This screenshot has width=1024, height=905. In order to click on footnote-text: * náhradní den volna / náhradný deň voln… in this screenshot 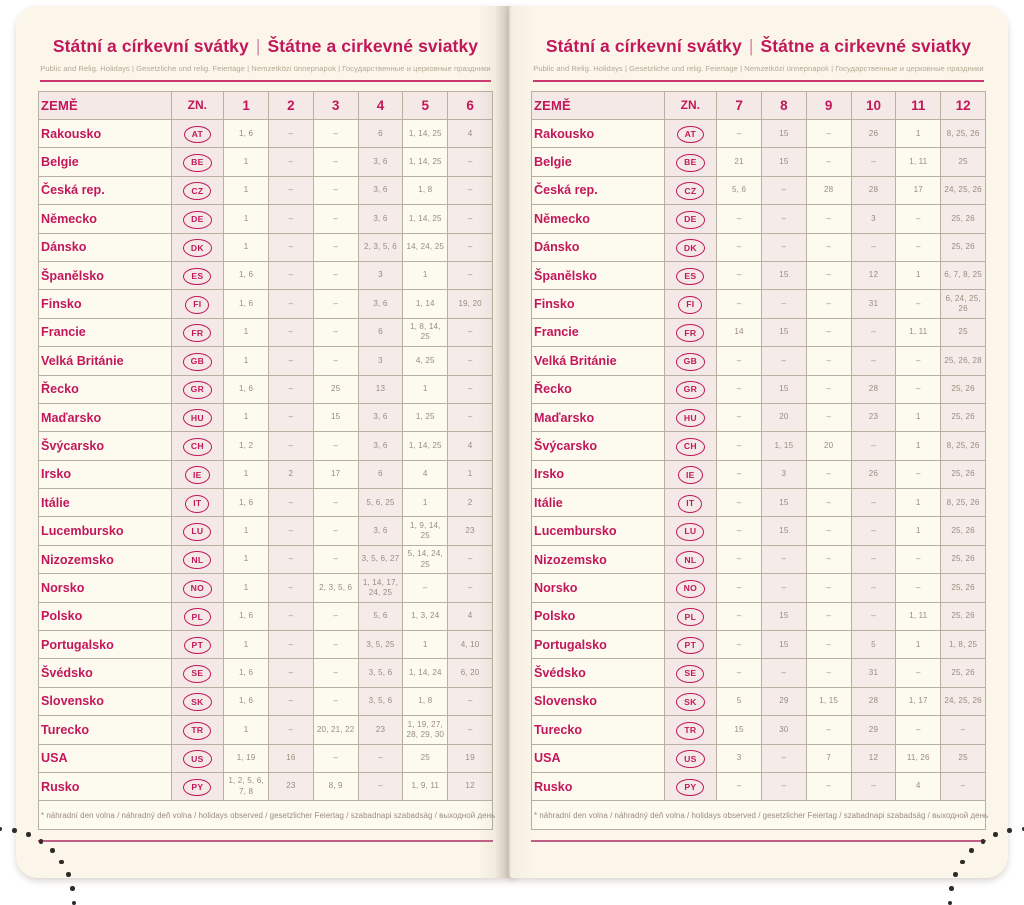, I will do `click(266, 815)`.